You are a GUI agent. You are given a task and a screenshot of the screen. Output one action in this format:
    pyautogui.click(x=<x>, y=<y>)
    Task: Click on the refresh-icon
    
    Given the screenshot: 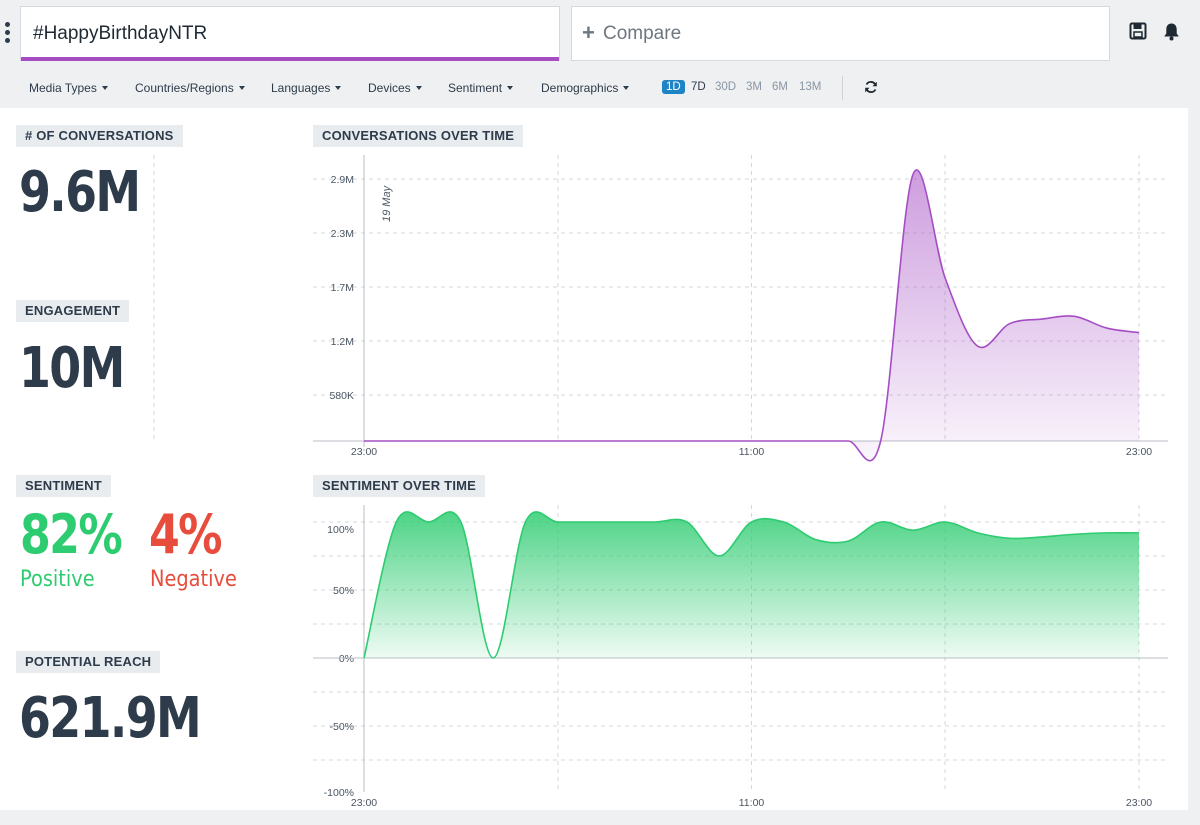 What is the action you would take?
    pyautogui.click(x=872, y=88)
    